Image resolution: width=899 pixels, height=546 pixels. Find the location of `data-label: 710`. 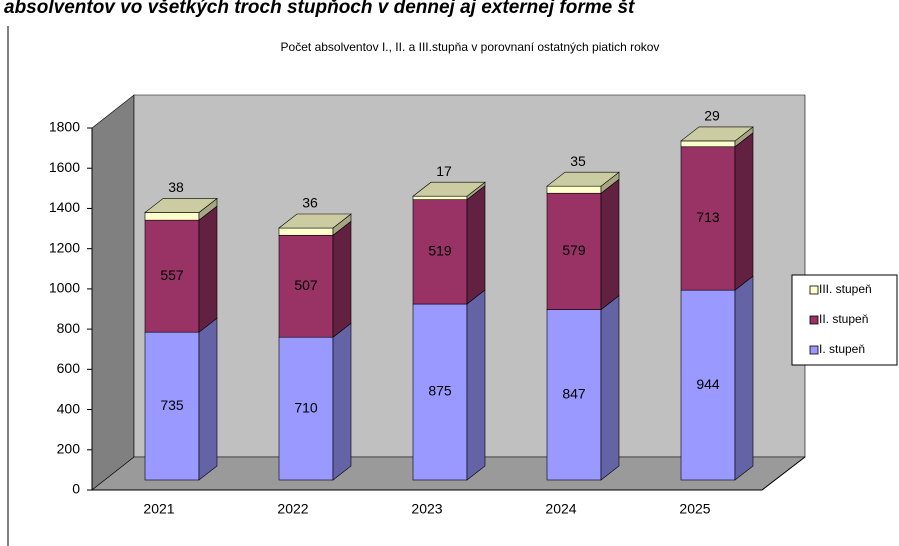

data-label: 710 is located at coordinates (306, 407).